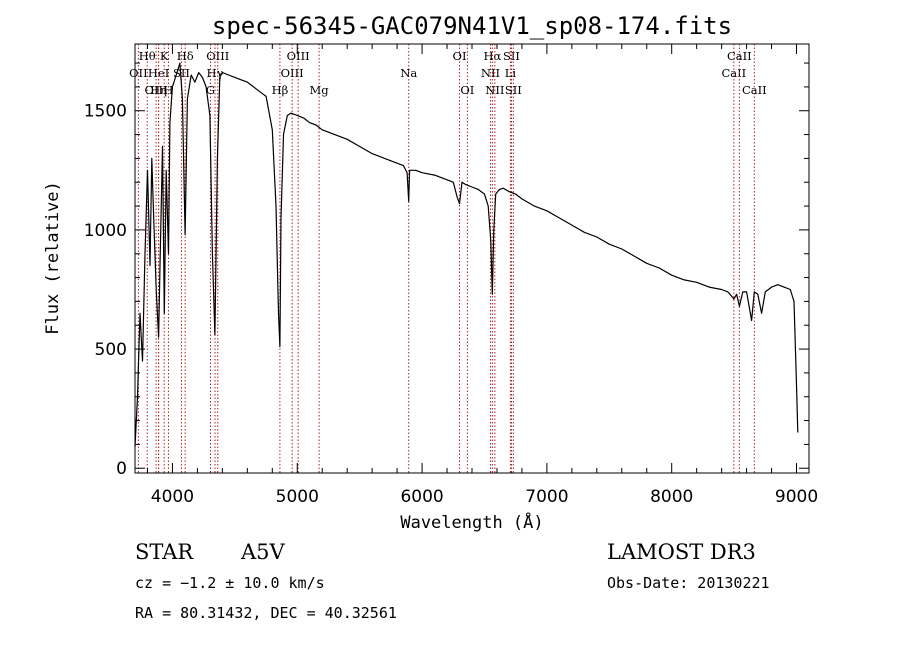  What do you see at coordinates (53, 258) in the screenshot?
I see `y-axis-label: Flux (relative)` at bounding box center [53, 258].